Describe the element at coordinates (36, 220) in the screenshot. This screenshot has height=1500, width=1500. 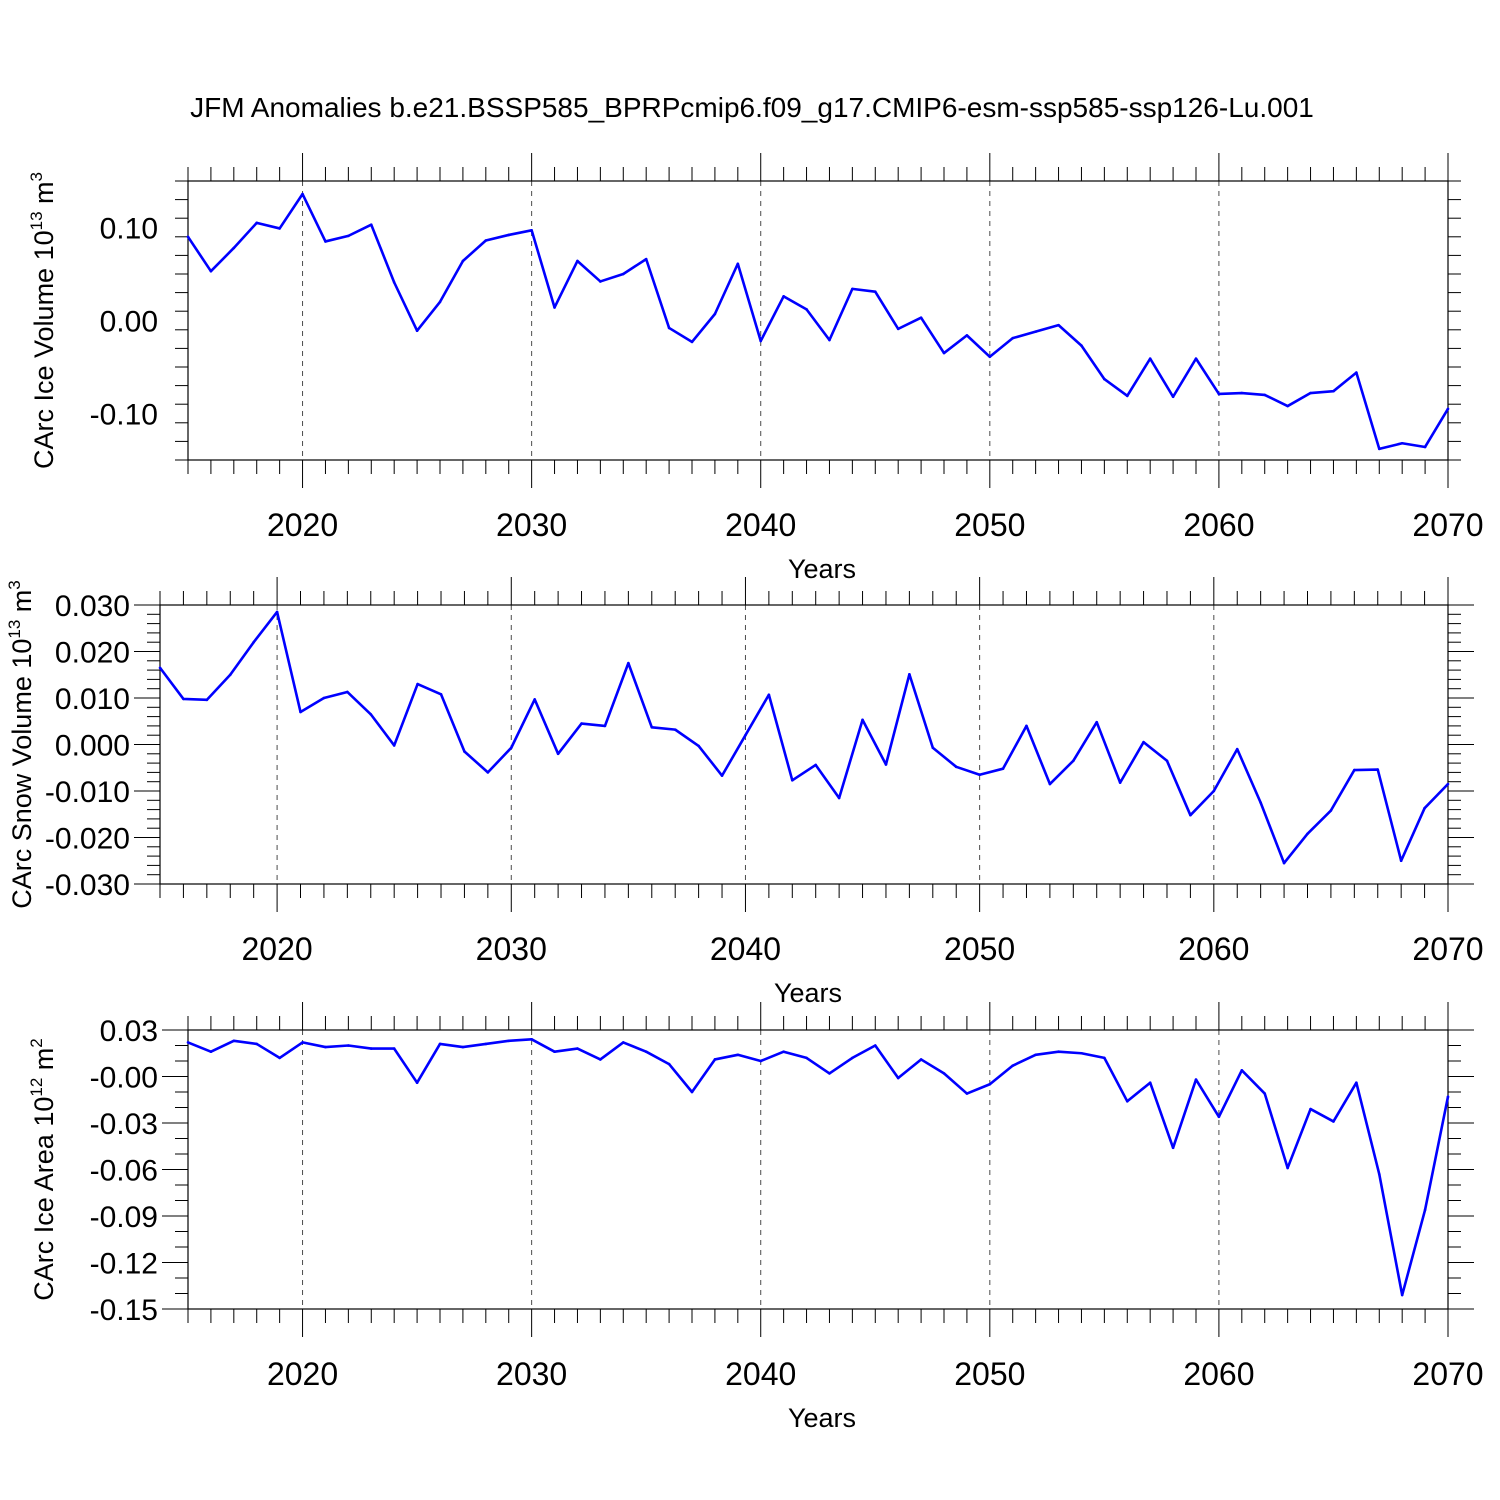
I see `y-axis-title-superscript: 13` at that location.